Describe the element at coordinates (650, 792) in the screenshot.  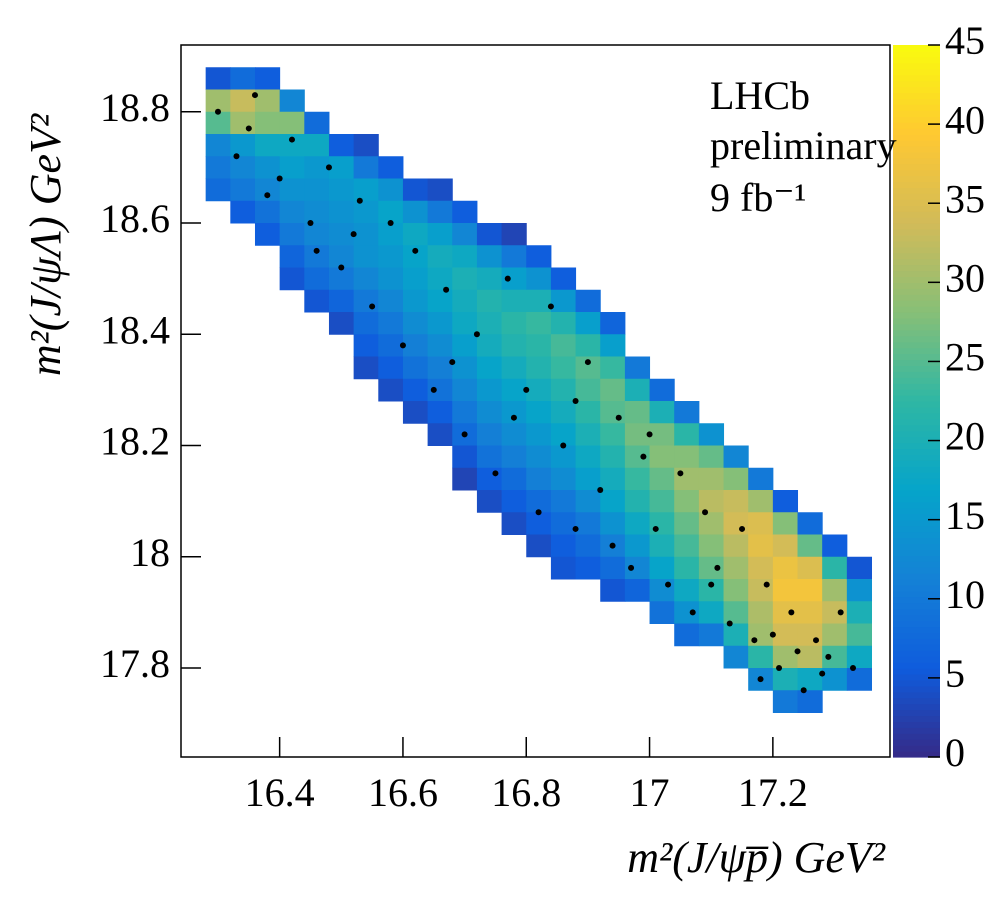
I see `x-tick-label: 17` at that location.